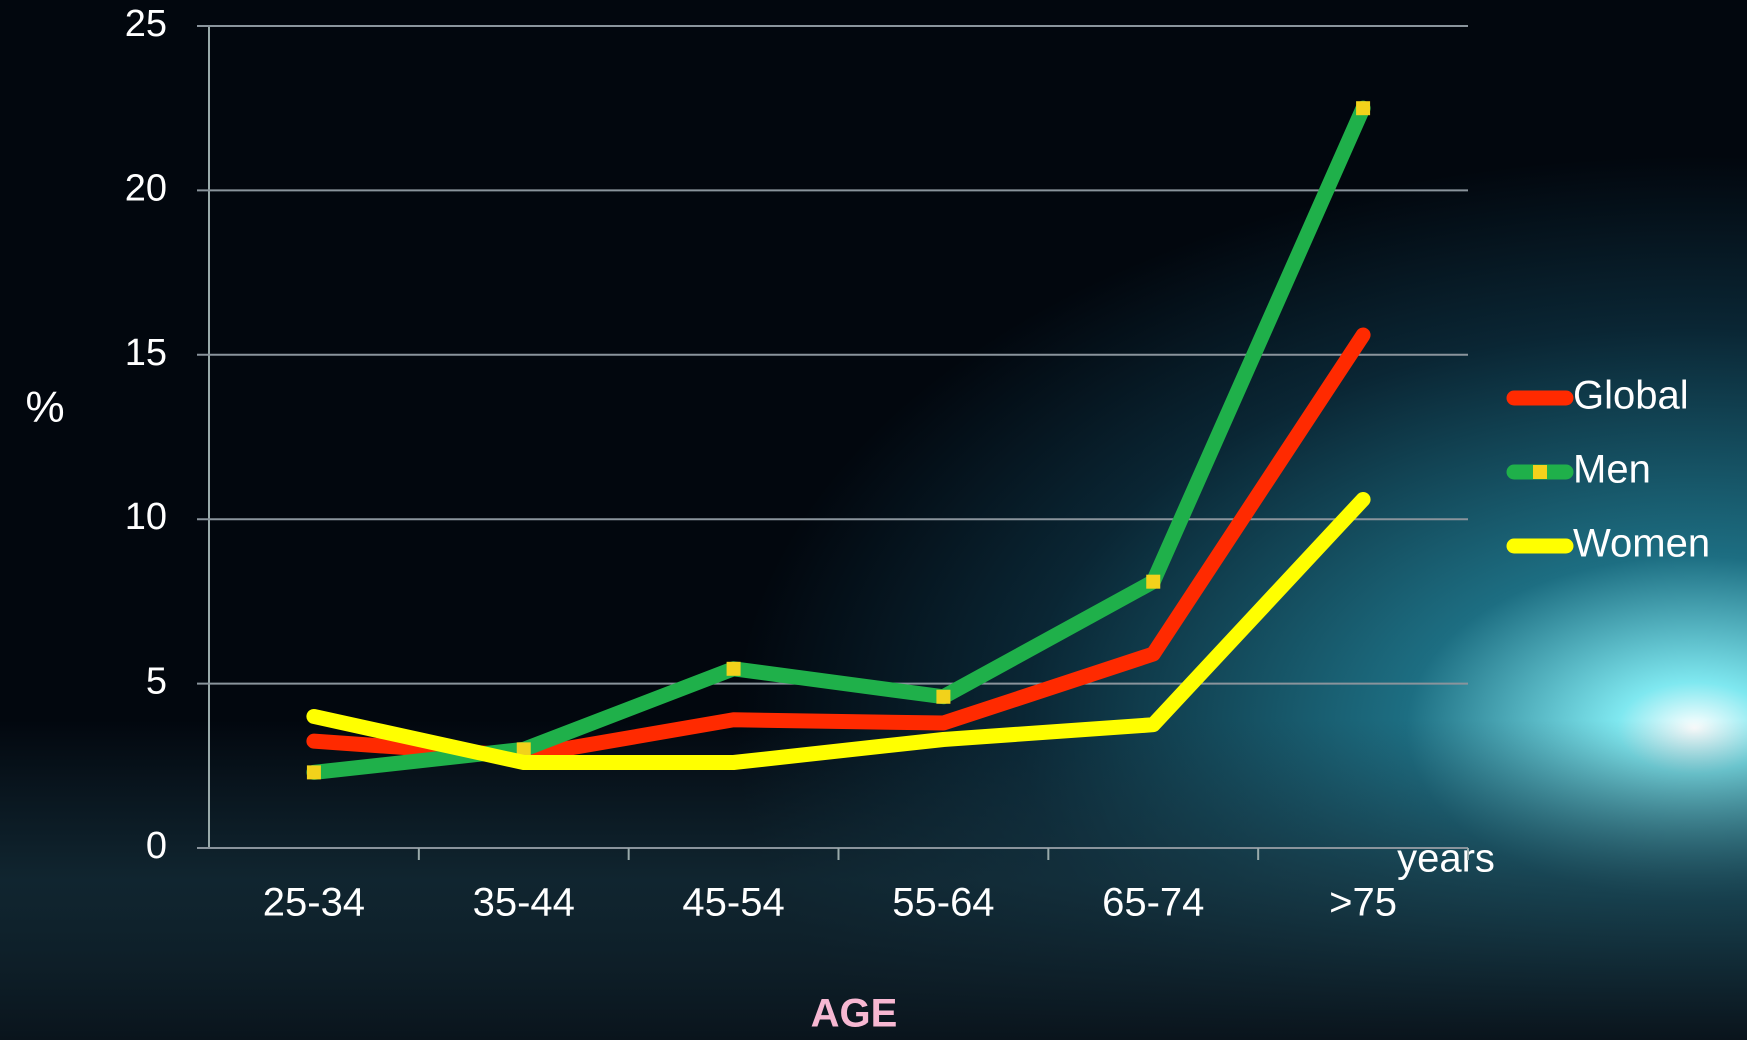 The height and width of the screenshot is (1040, 1747). What do you see at coordinates (1641, 544) in the screenshot?
I see `legend-label: Women` at bounding box center [1641, 544].